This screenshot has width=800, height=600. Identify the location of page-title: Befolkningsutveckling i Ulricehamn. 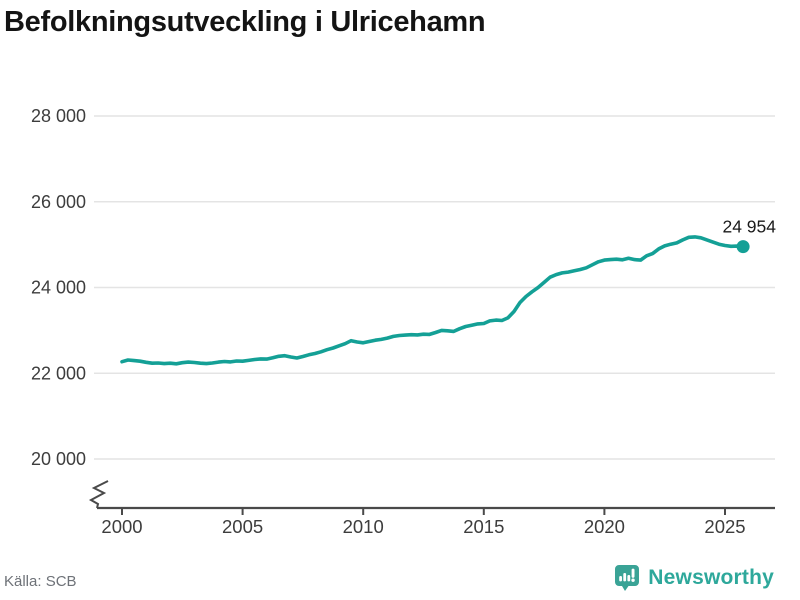
(245, 22).